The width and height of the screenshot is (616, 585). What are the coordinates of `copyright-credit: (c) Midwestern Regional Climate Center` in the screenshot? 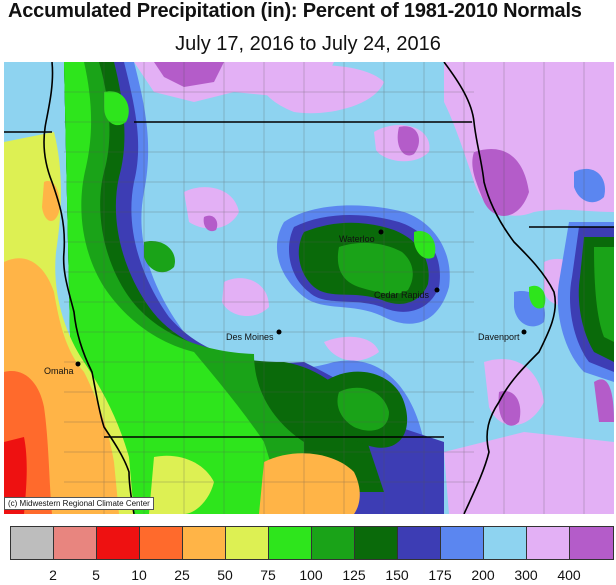 It's located at (79, 503).